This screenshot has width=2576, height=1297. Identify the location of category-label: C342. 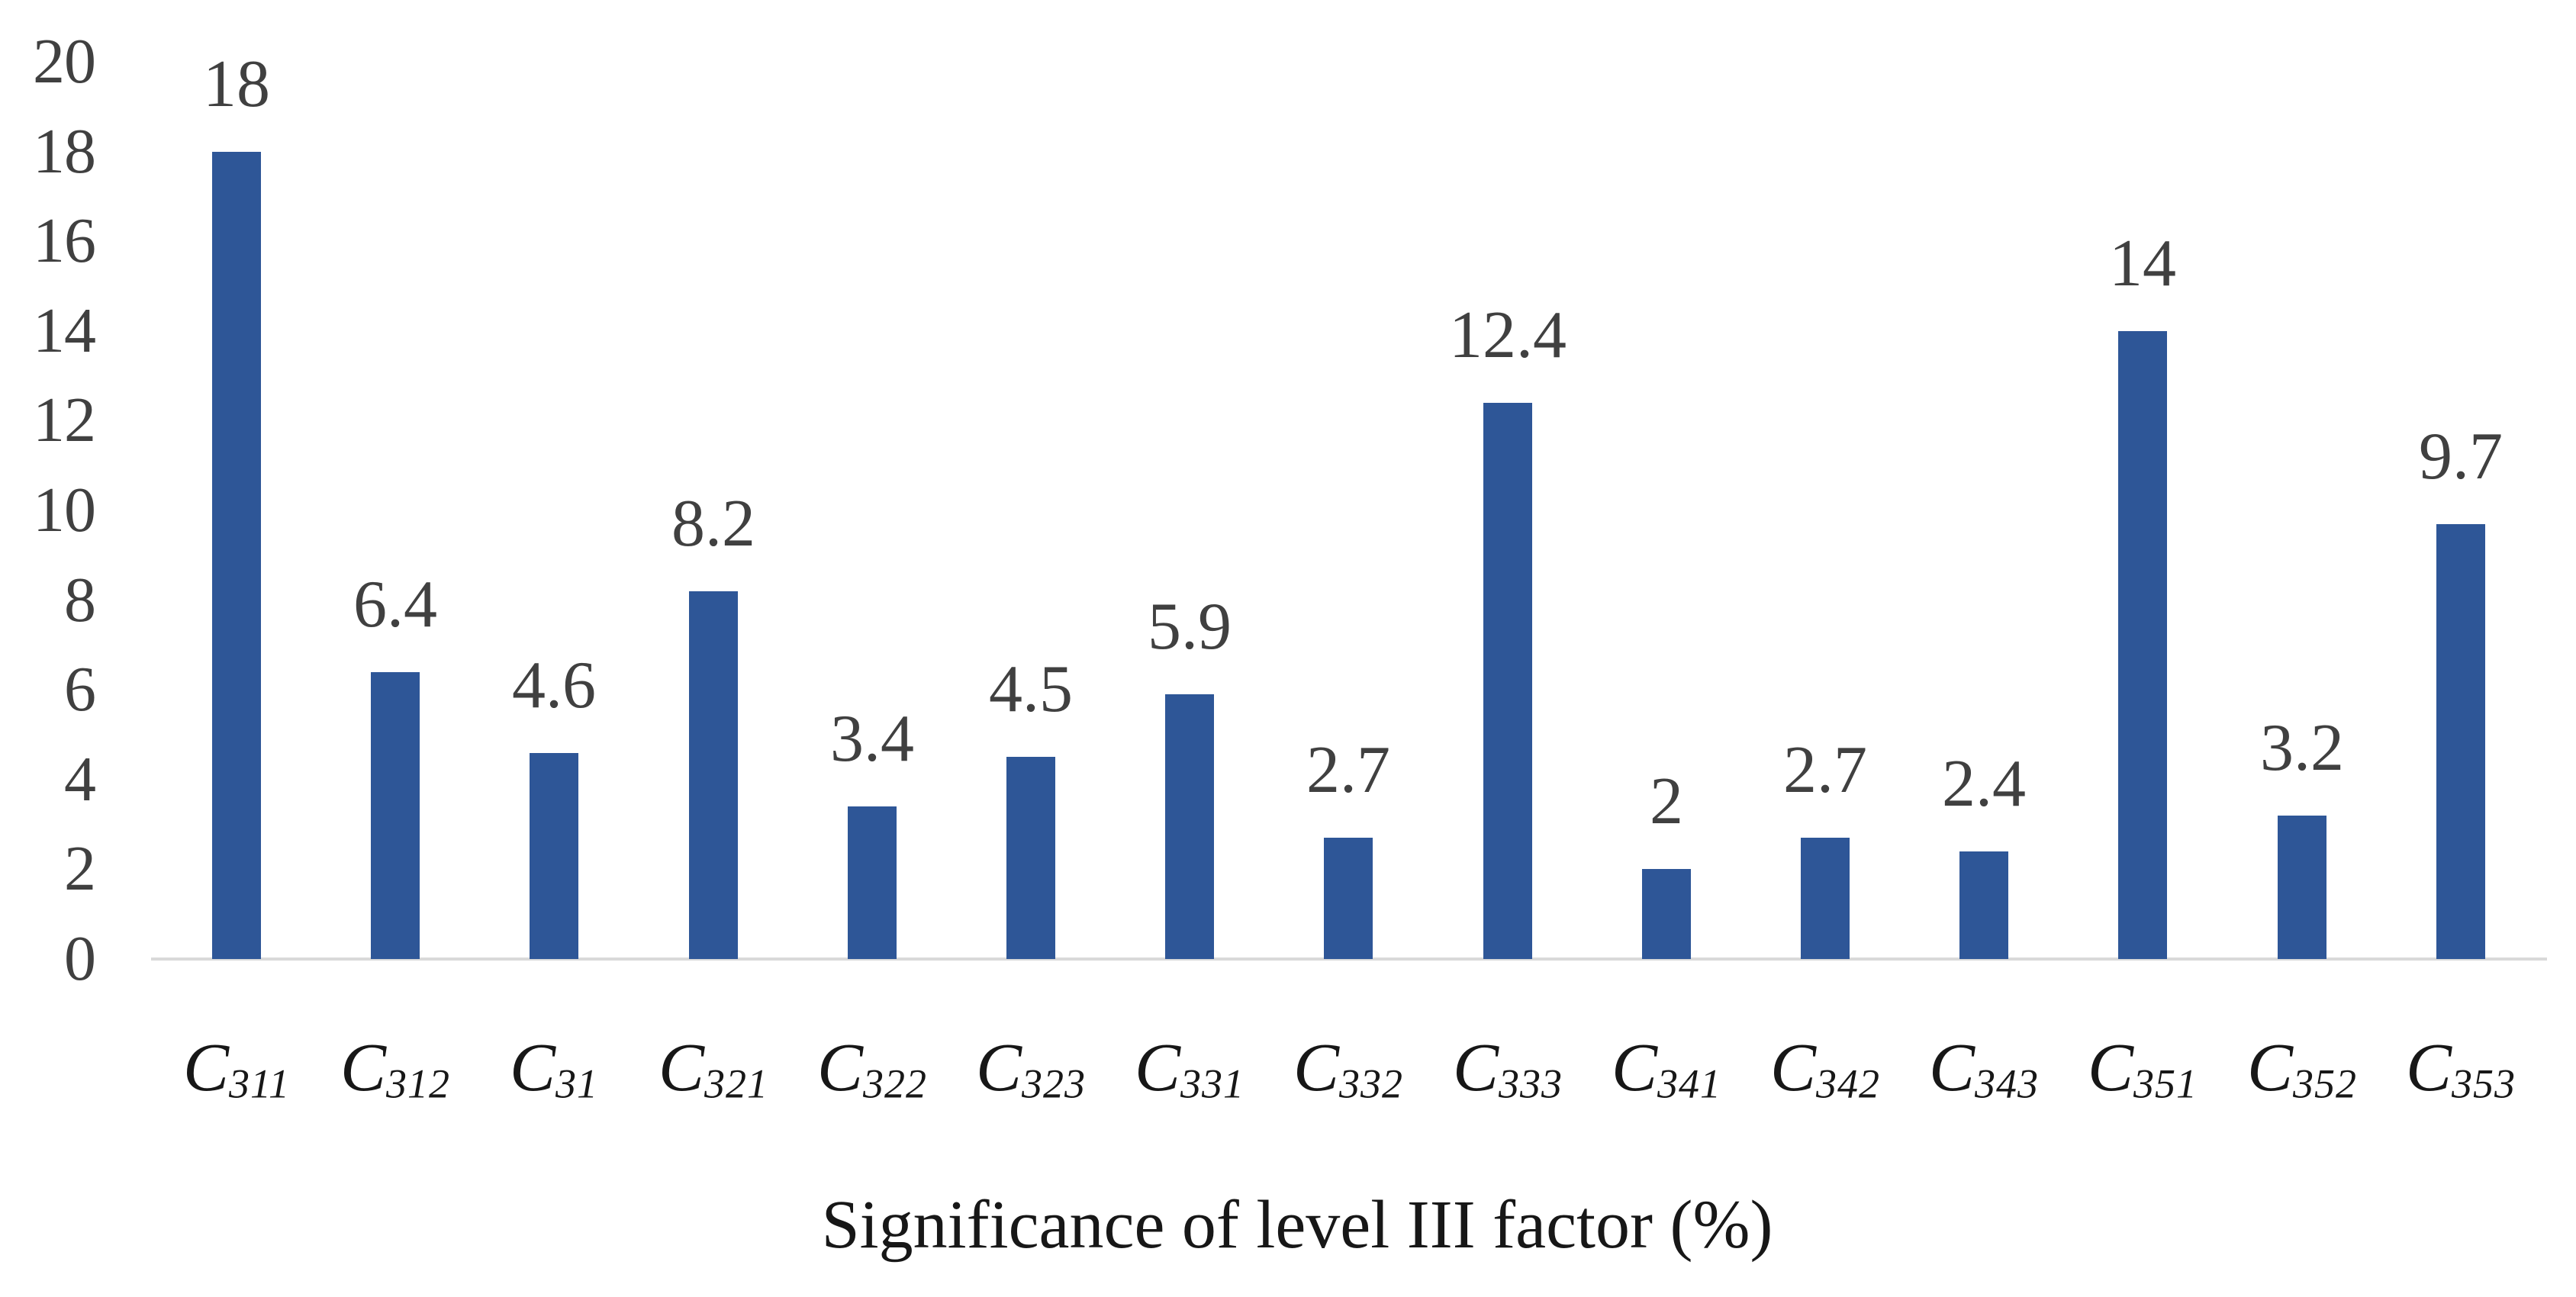
(1825, 1068).